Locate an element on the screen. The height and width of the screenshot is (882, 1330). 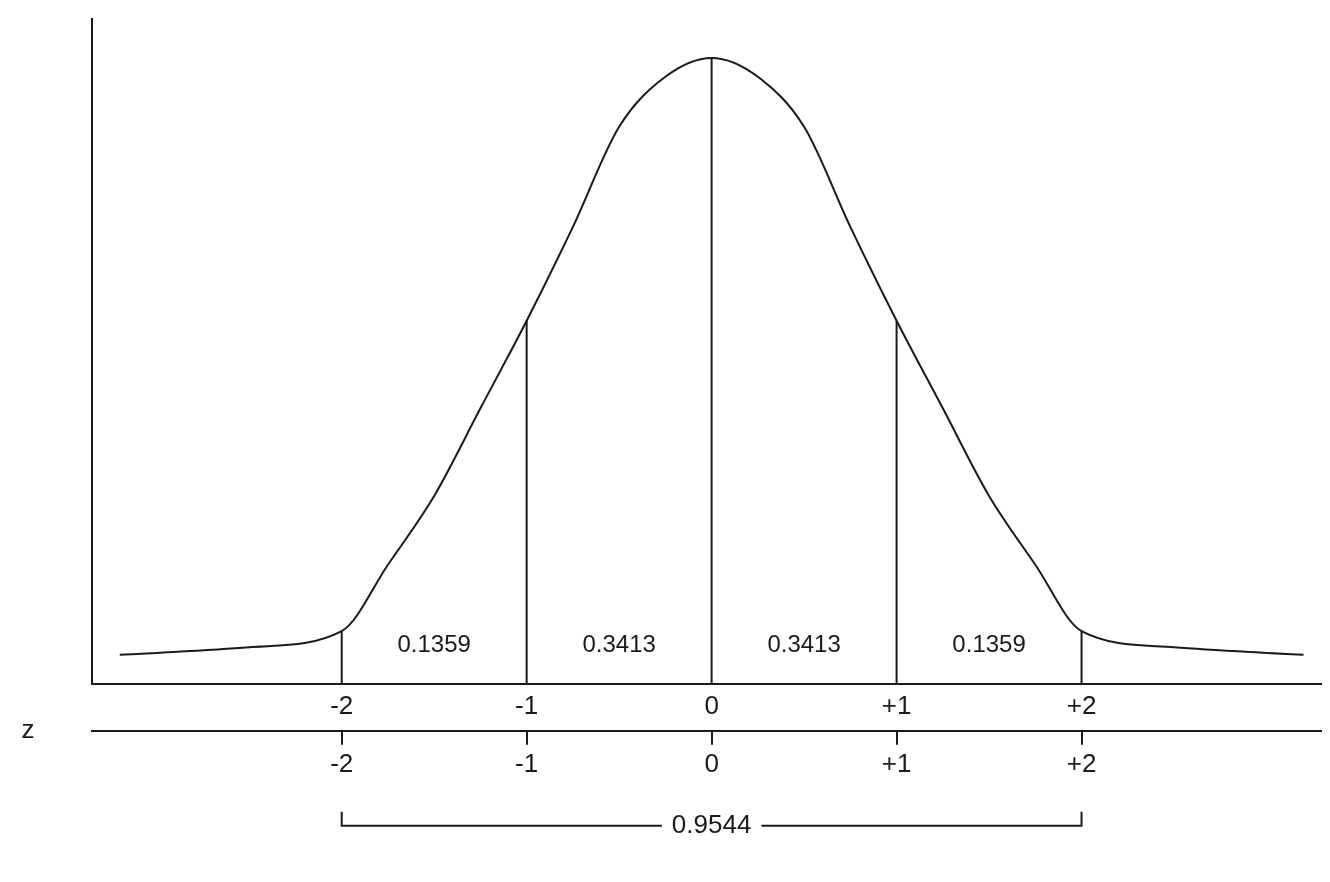
x2-axis-title: z is located at coordinates (28, 728).